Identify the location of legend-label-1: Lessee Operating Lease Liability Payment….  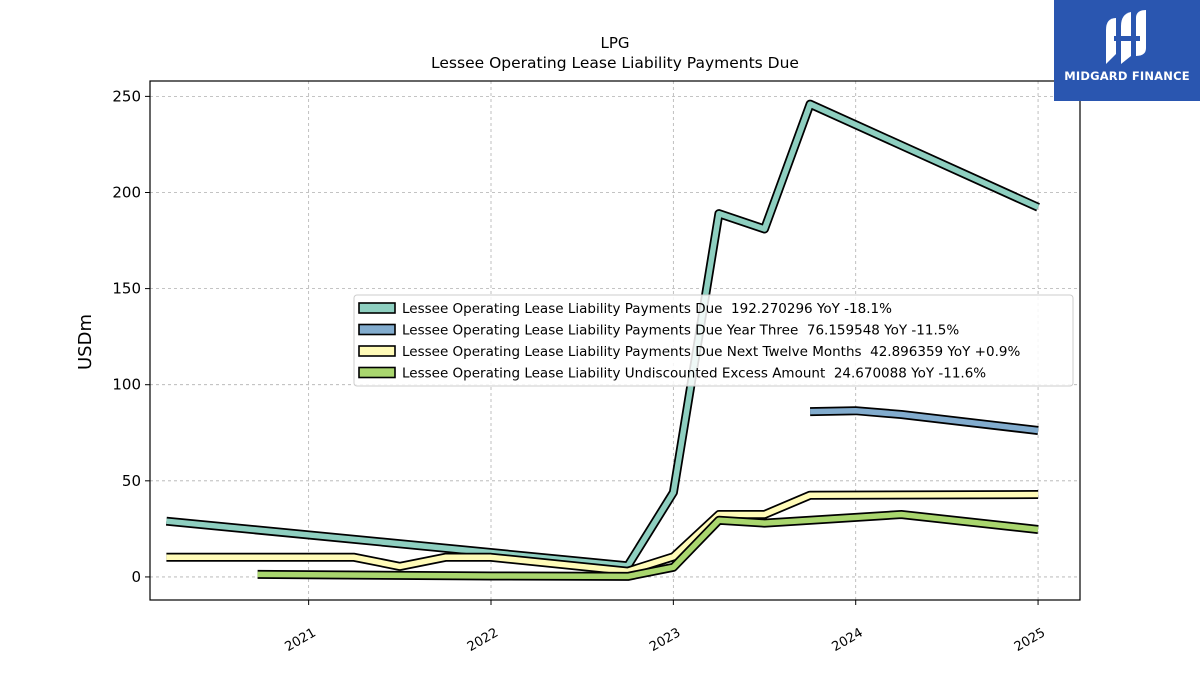
(680, 331).